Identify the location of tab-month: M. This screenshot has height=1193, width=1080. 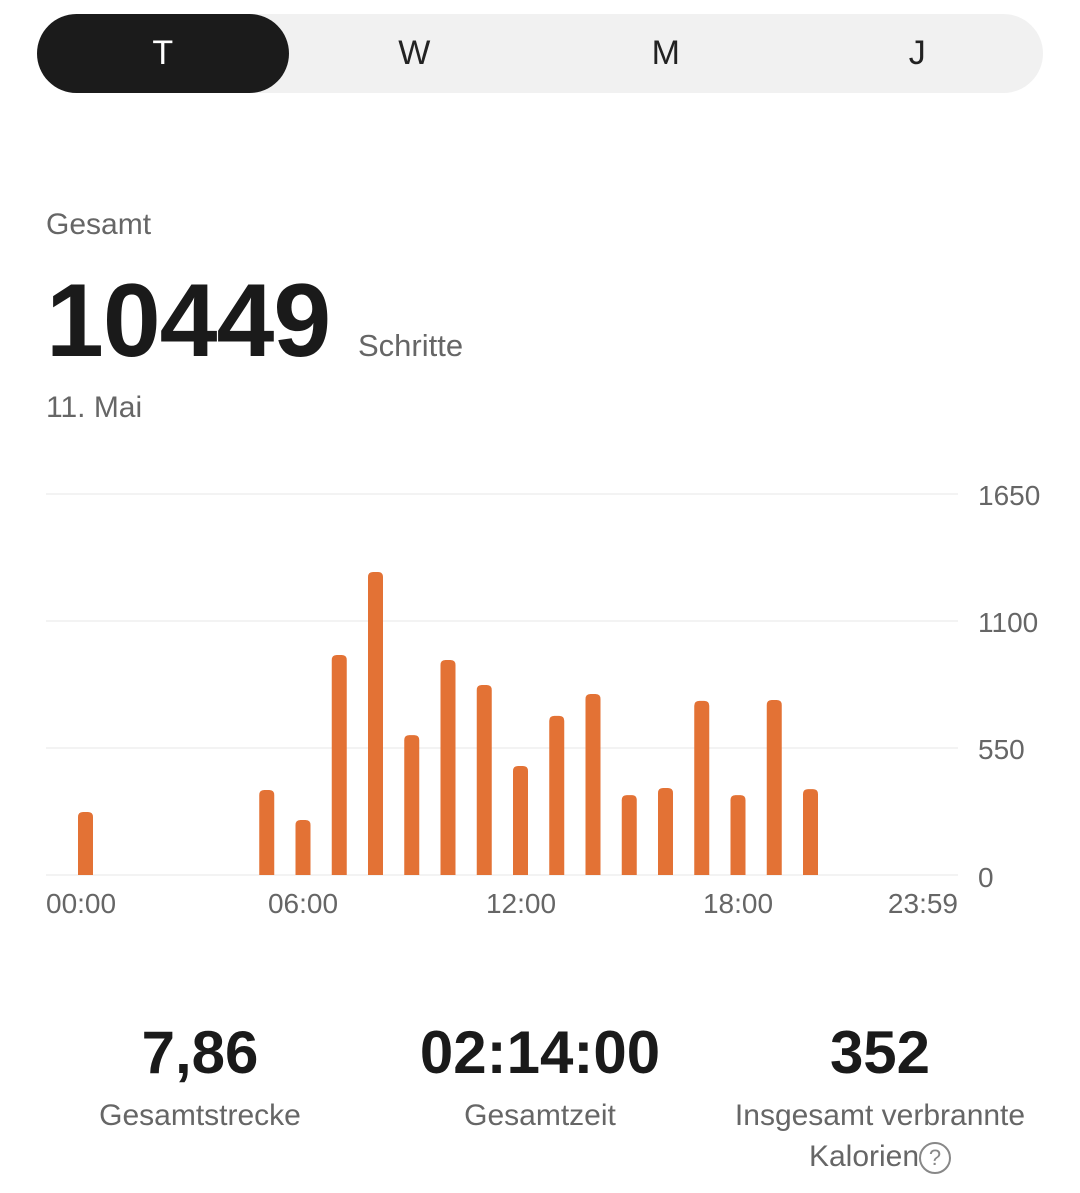
(665, 53).